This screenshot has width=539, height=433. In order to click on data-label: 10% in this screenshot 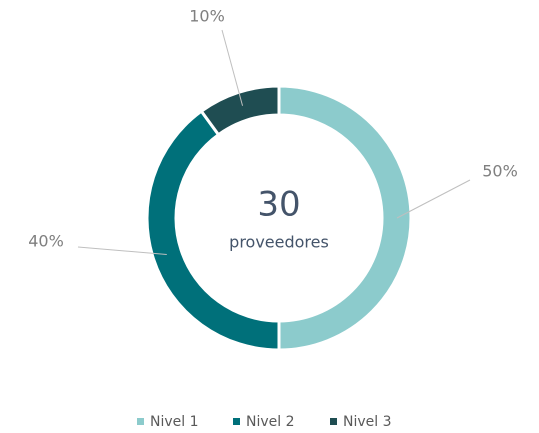, I will do `click(207, 16)`.